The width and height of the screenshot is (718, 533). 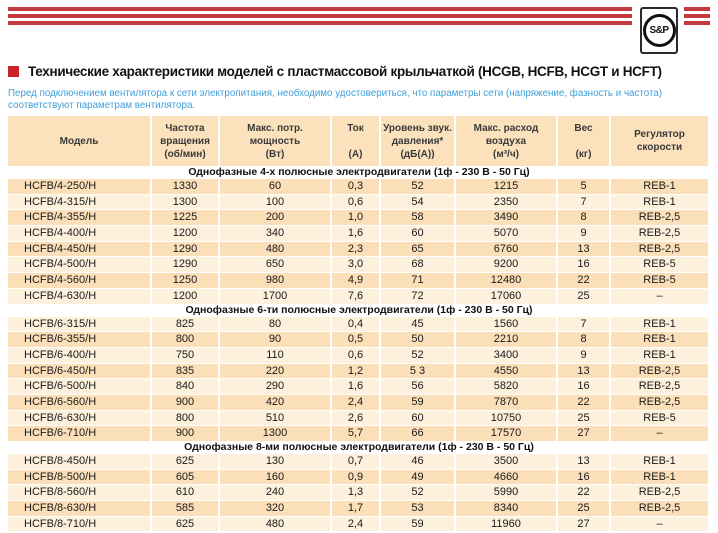 What do you see at coordinates (185, 218) in the screenshot?
I see `cell-rpm: 1225` at bounding box center [185, 218].